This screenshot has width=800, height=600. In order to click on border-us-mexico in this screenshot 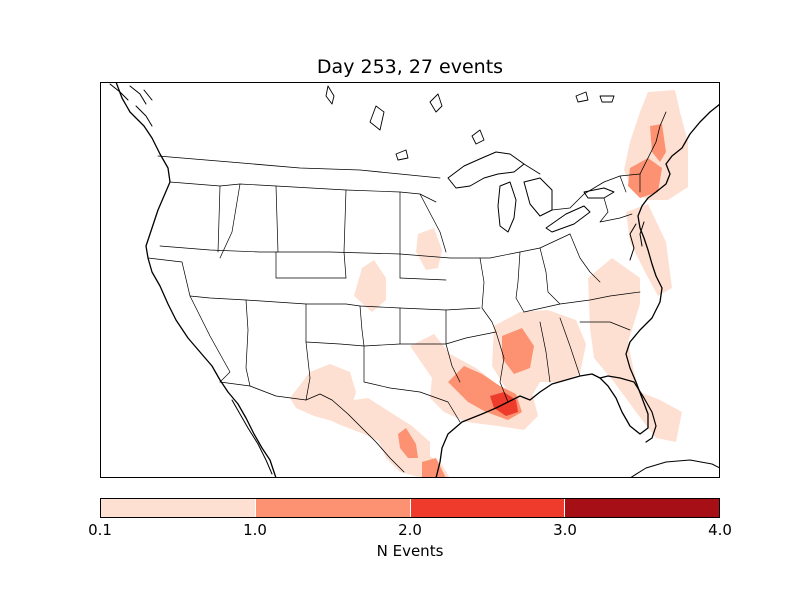, I will do `click(312, 427)`.